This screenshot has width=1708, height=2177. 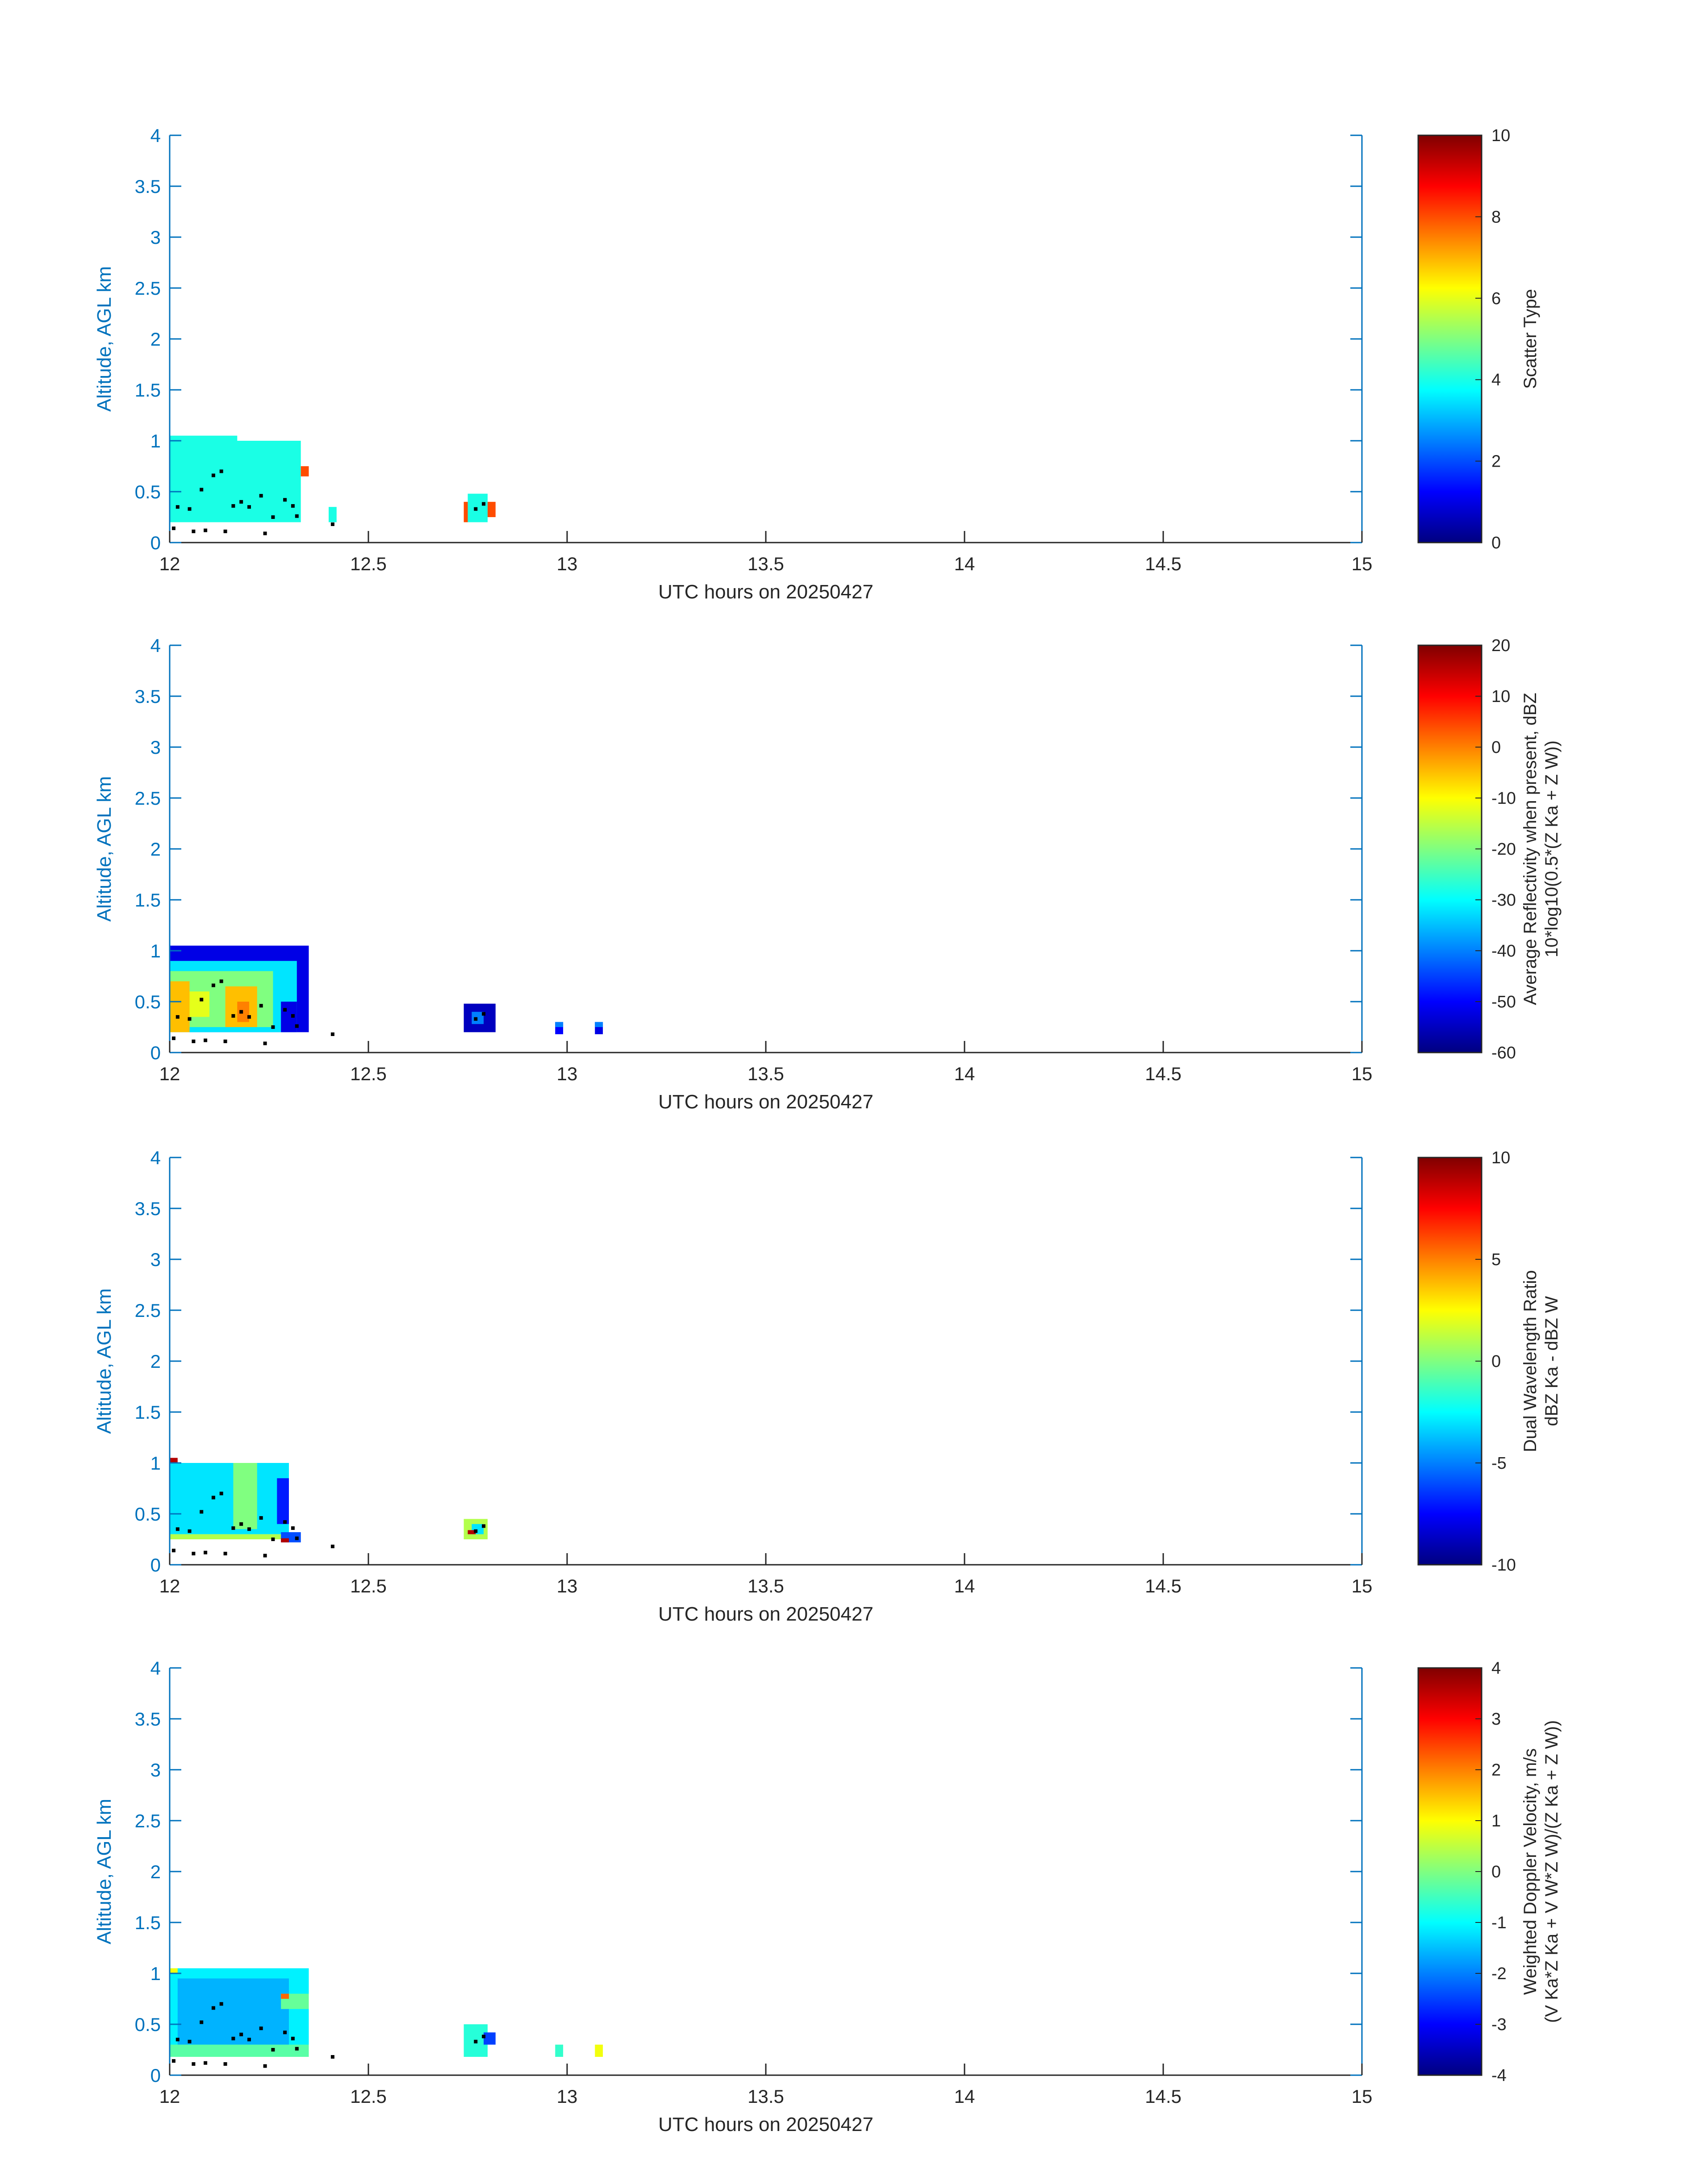 What do you see at coordinates (1499, 2075) in the screenshot?
I see `colorbar-tick-label: -4` at bounding box center [1499, 2075].